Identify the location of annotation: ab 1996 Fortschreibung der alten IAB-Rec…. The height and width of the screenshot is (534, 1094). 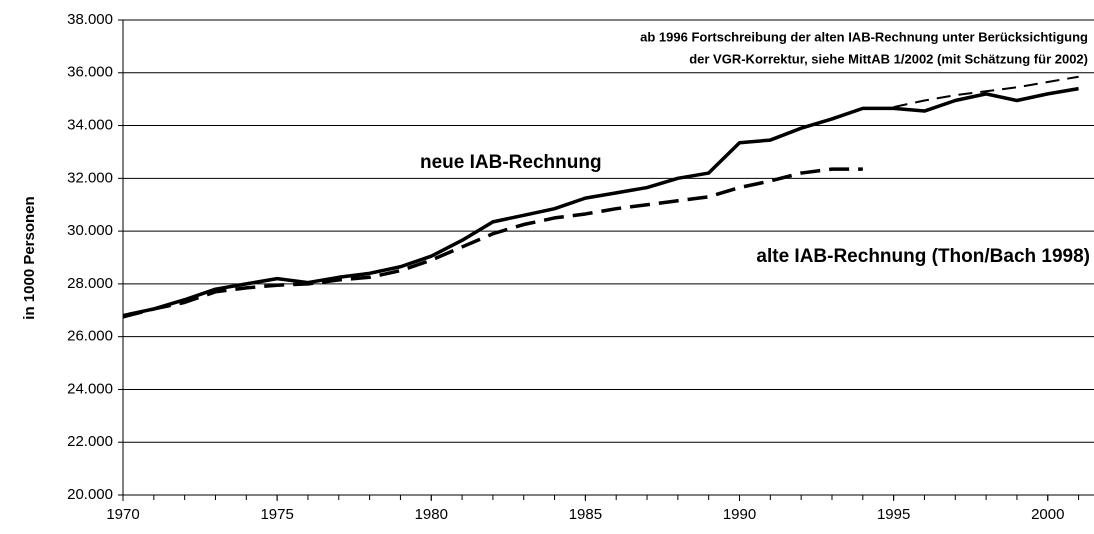
(864, 36).